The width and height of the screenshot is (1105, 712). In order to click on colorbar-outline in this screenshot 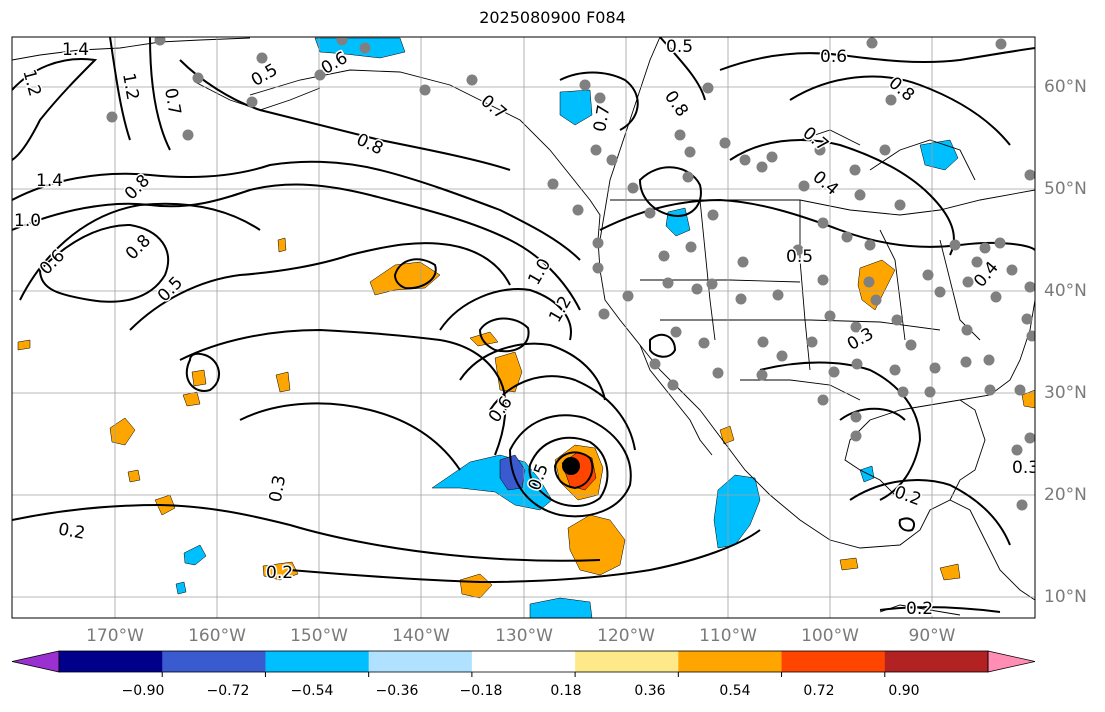, I will do `click(523, 661)`.